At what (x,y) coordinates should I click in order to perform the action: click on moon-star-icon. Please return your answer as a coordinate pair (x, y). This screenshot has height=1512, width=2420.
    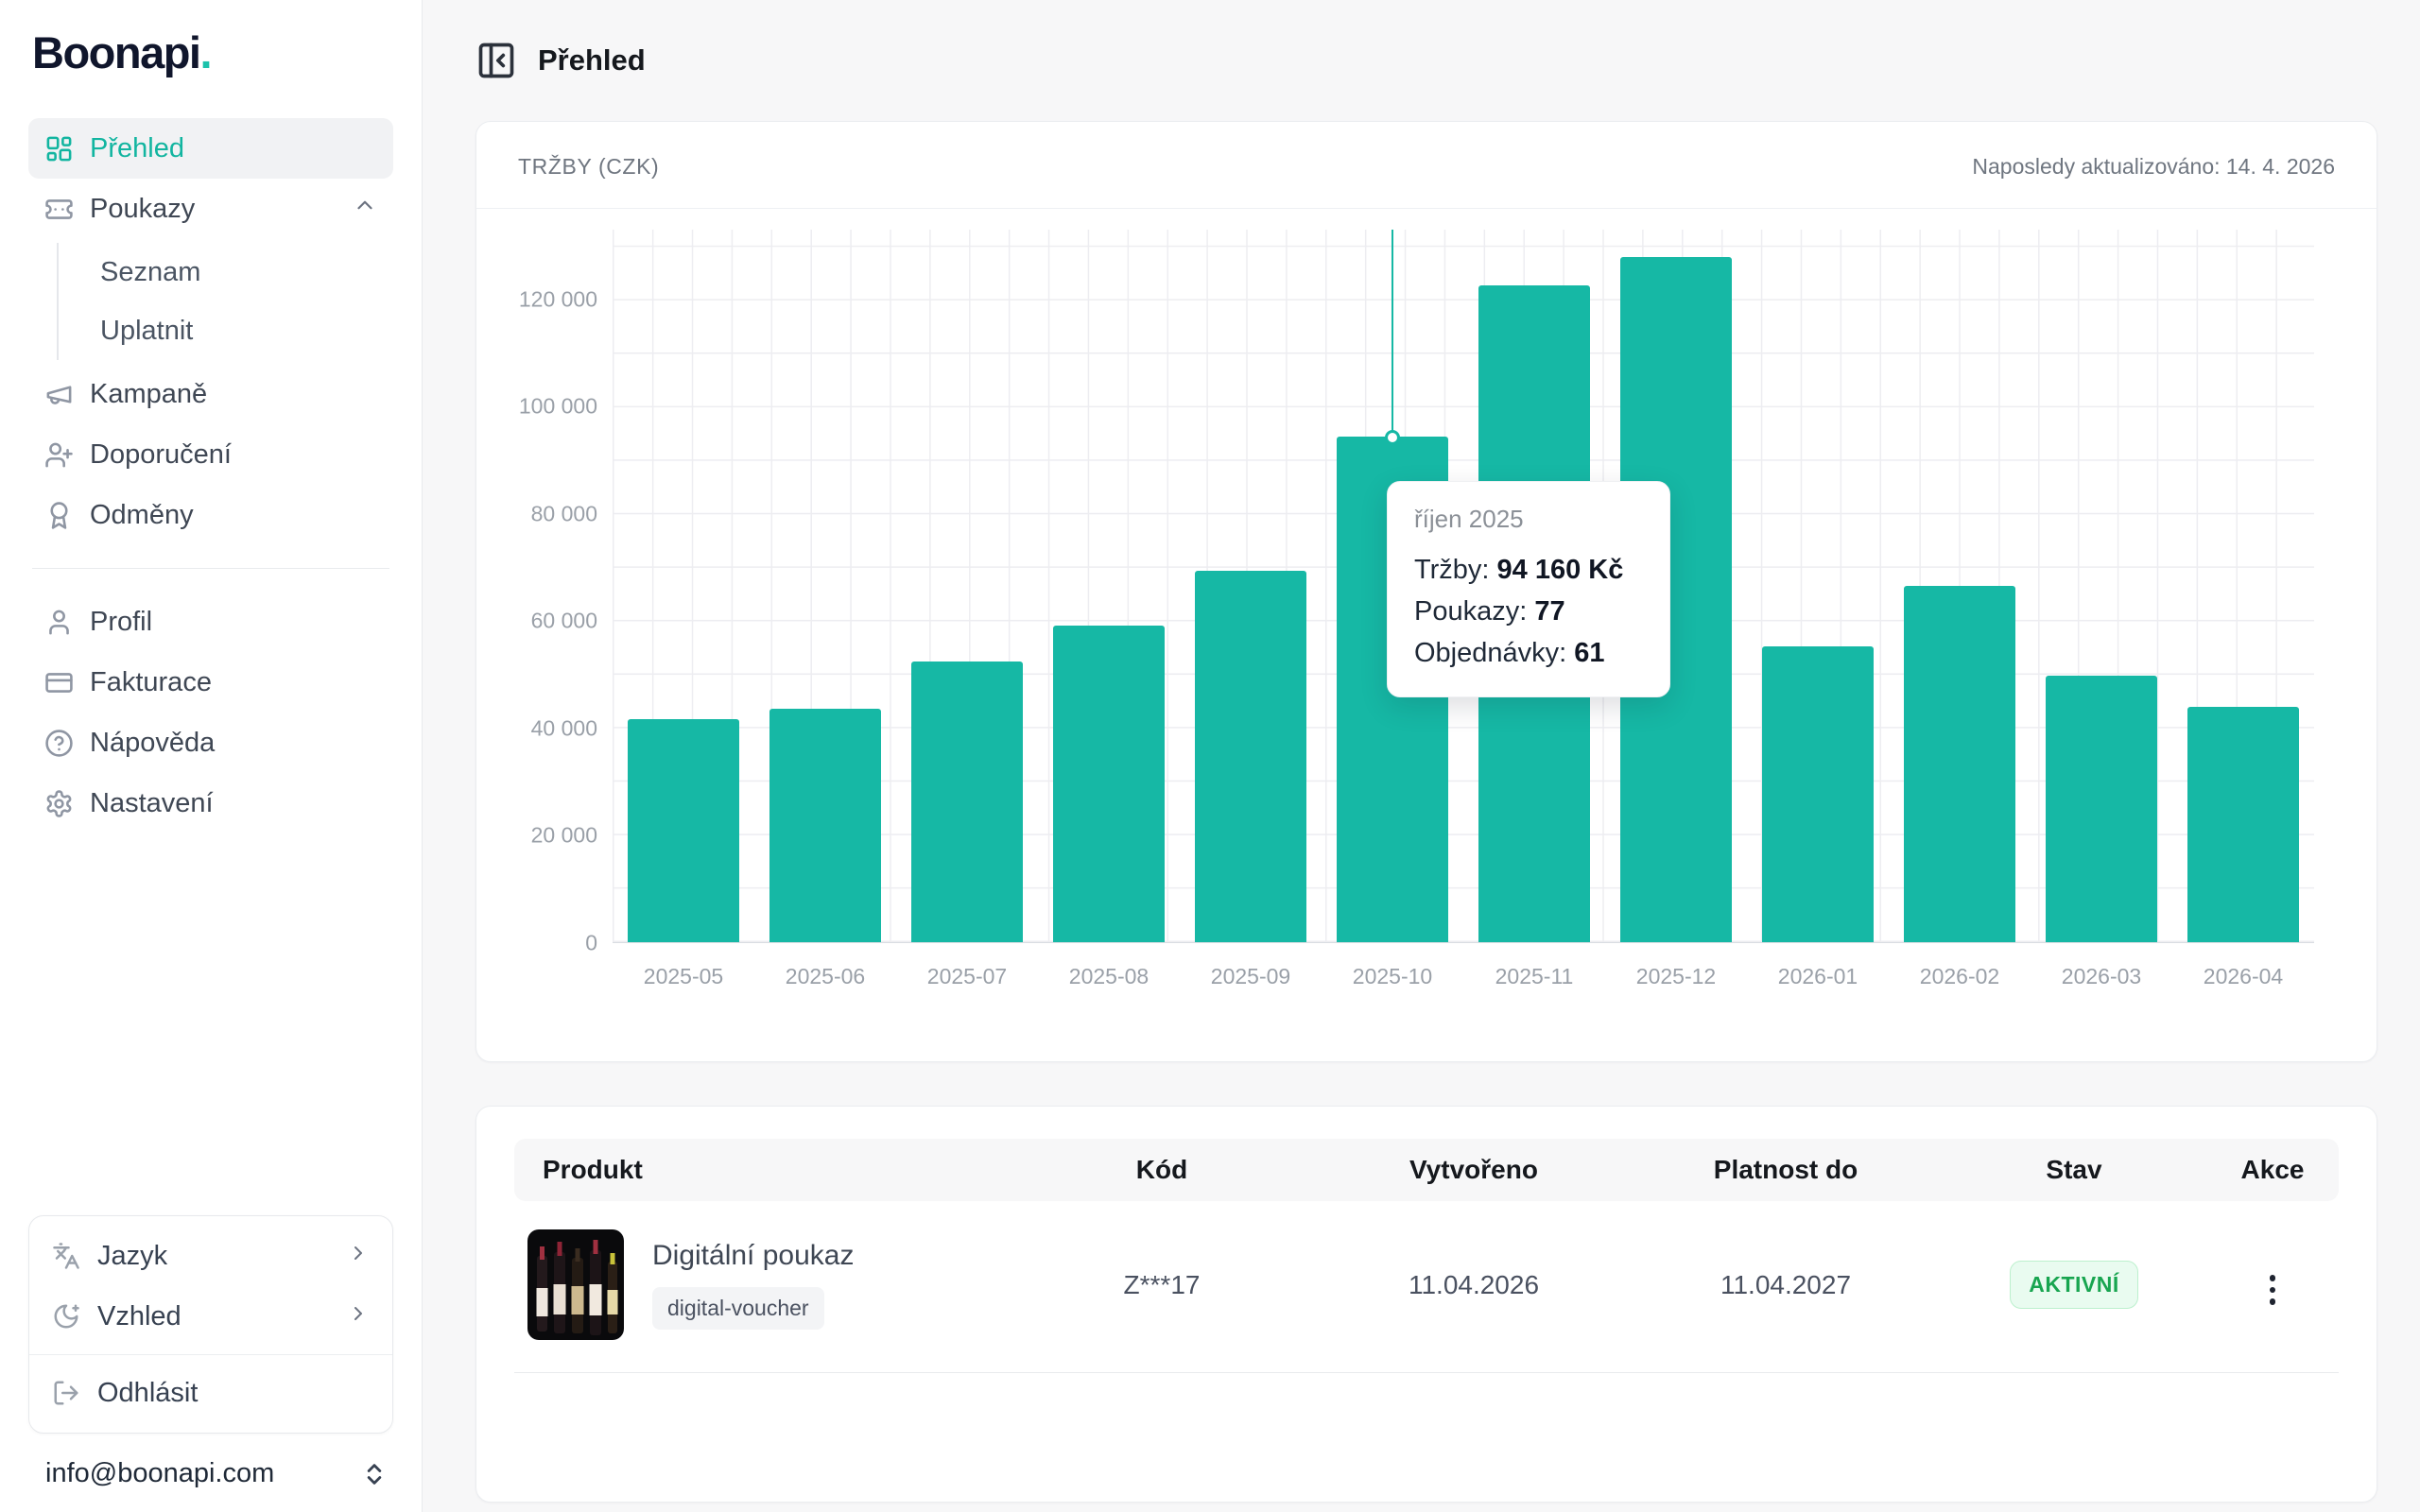
    Looking at the image, I should click on (66, 1316).